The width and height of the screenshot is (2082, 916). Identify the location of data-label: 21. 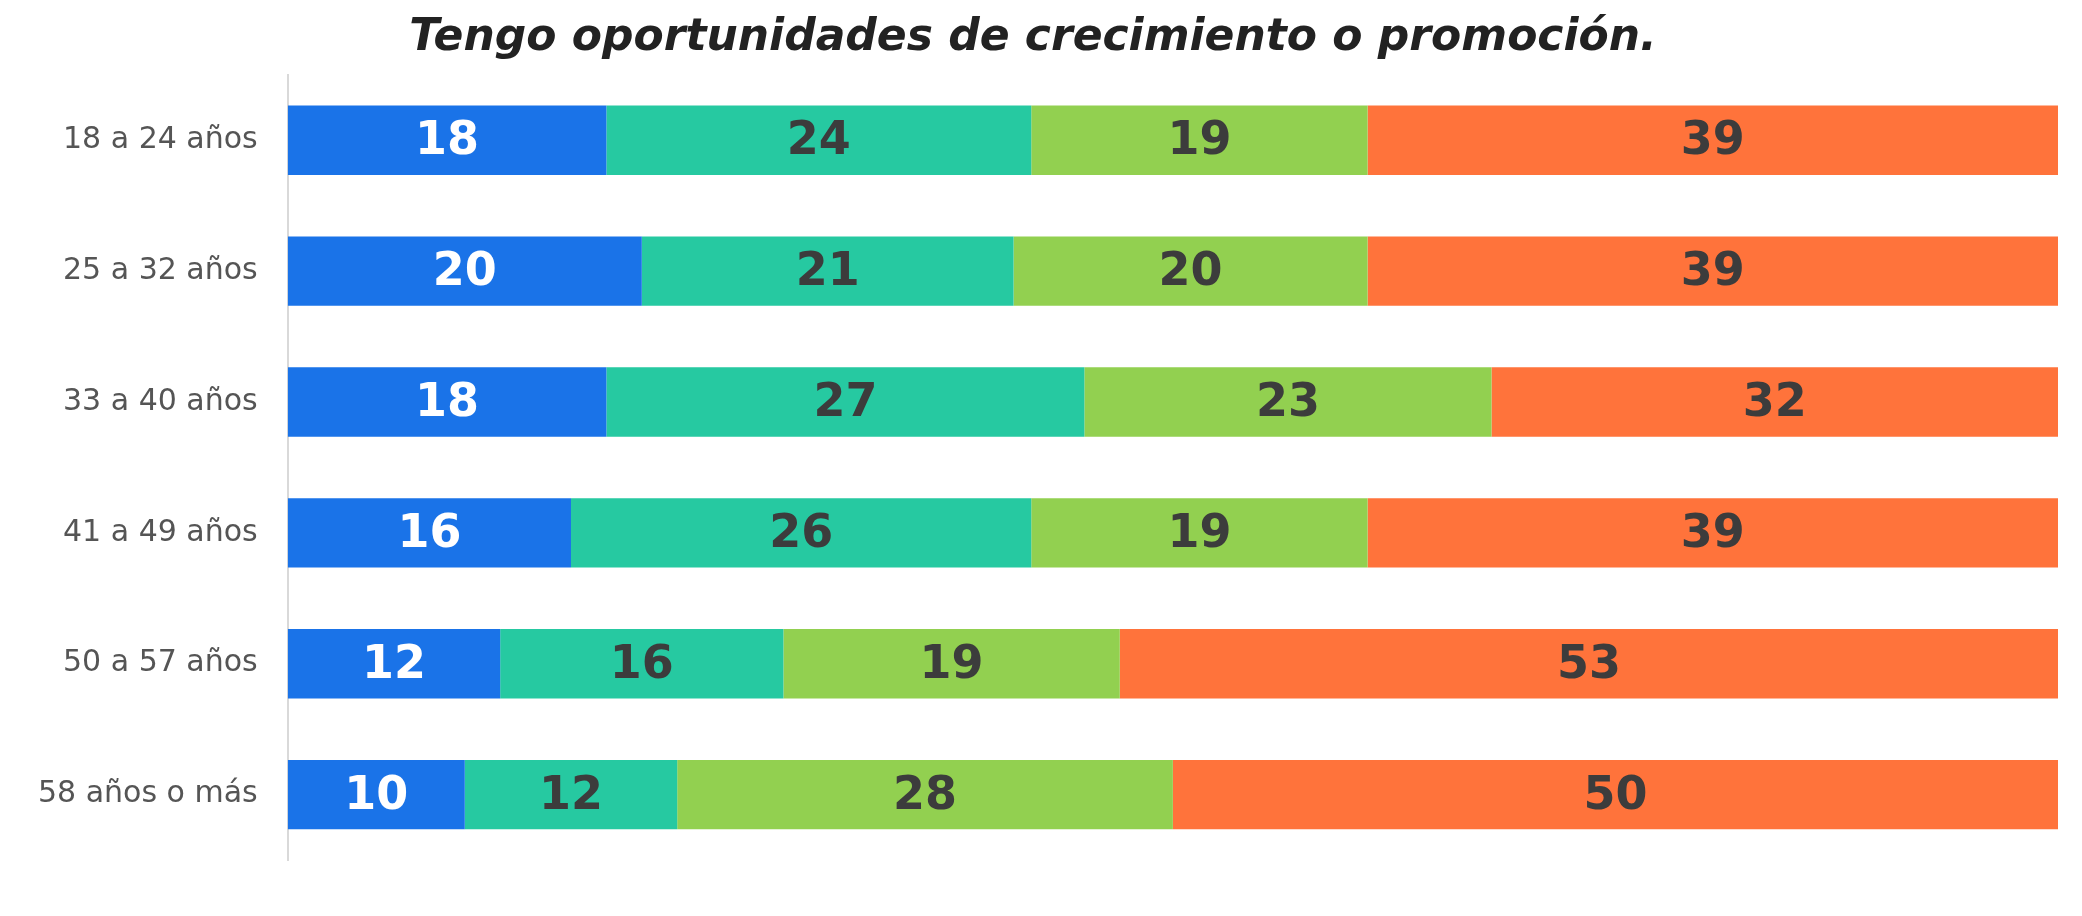
(827, 269).